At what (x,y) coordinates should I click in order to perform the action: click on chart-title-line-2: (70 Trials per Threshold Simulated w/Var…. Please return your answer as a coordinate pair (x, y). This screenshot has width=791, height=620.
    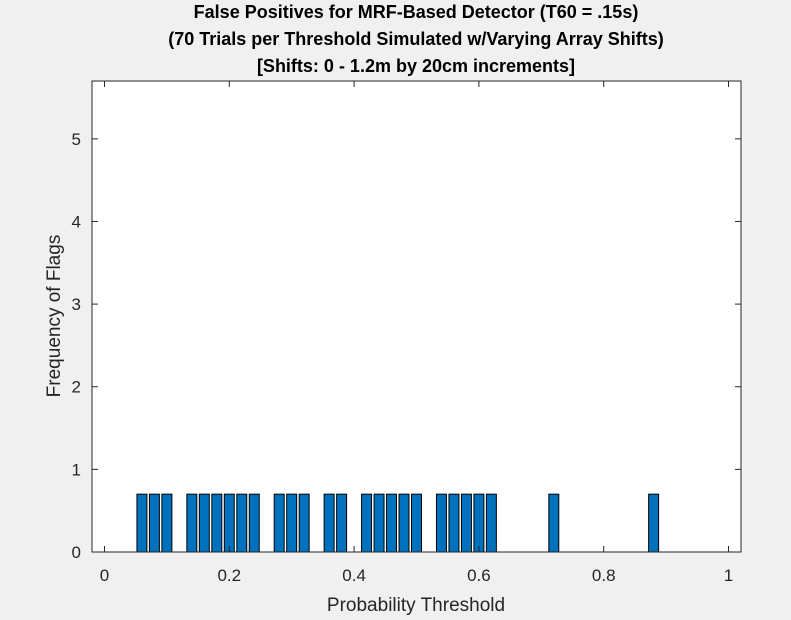
    Looking at the image, I should click on (415, 39).